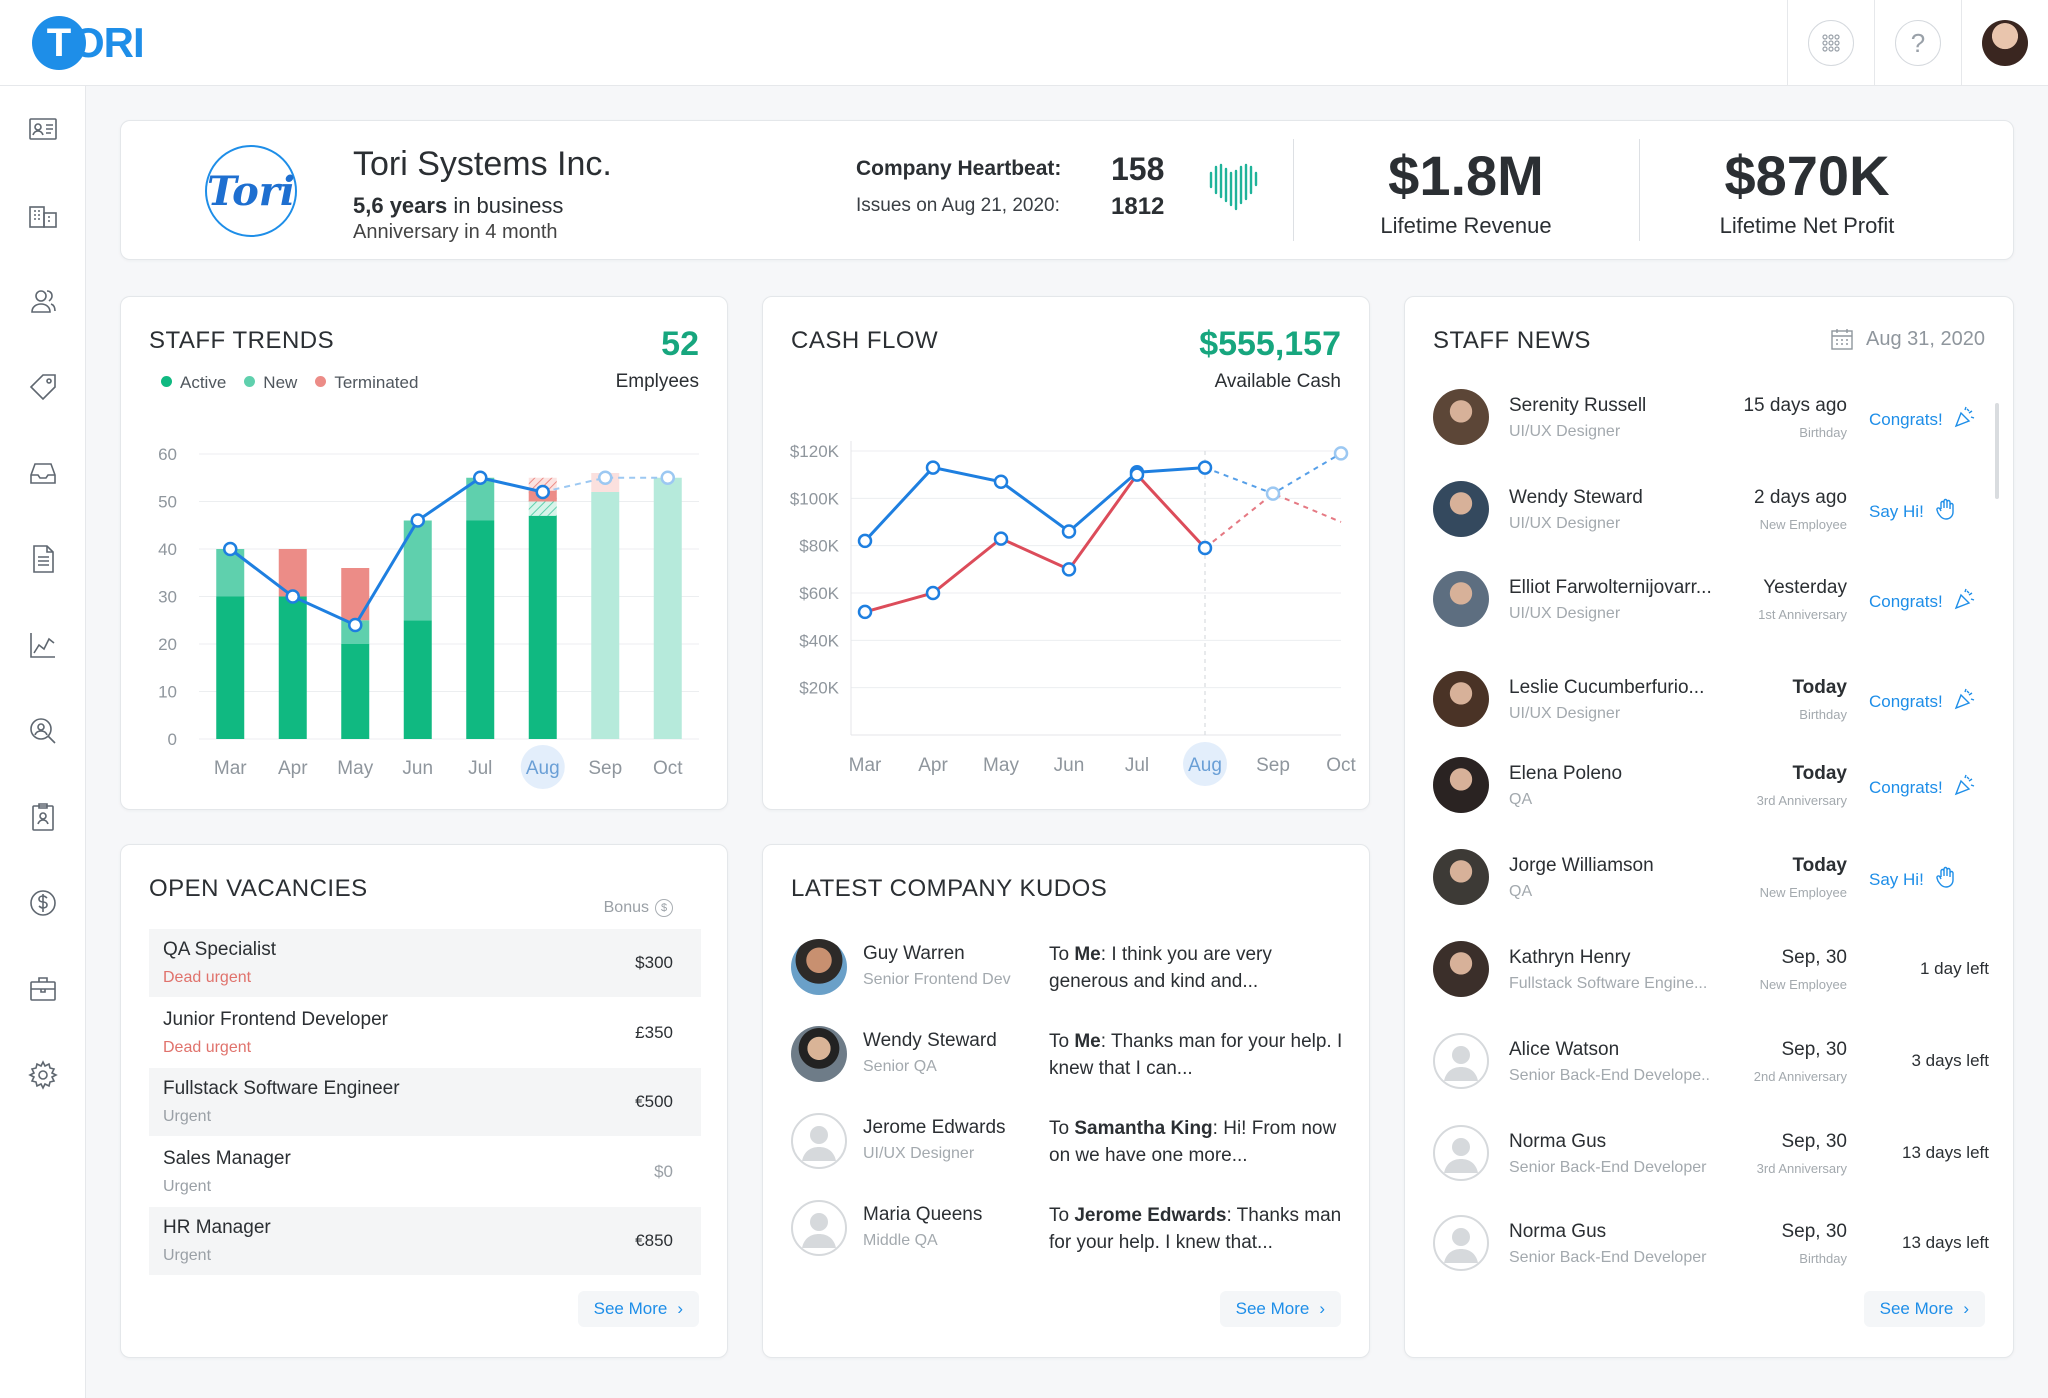 The width and height of the screenshot is (2048, 1398). Describe the element at coordinates (458, 206) in the screenshot. I see `company-age: 5,6 years in business` at that location.